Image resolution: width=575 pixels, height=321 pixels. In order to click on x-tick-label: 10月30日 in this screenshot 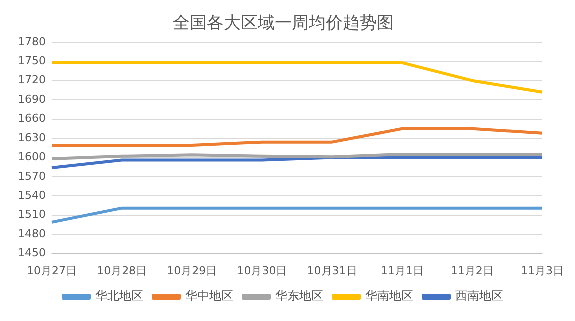, I will do `click(262, 271)`.